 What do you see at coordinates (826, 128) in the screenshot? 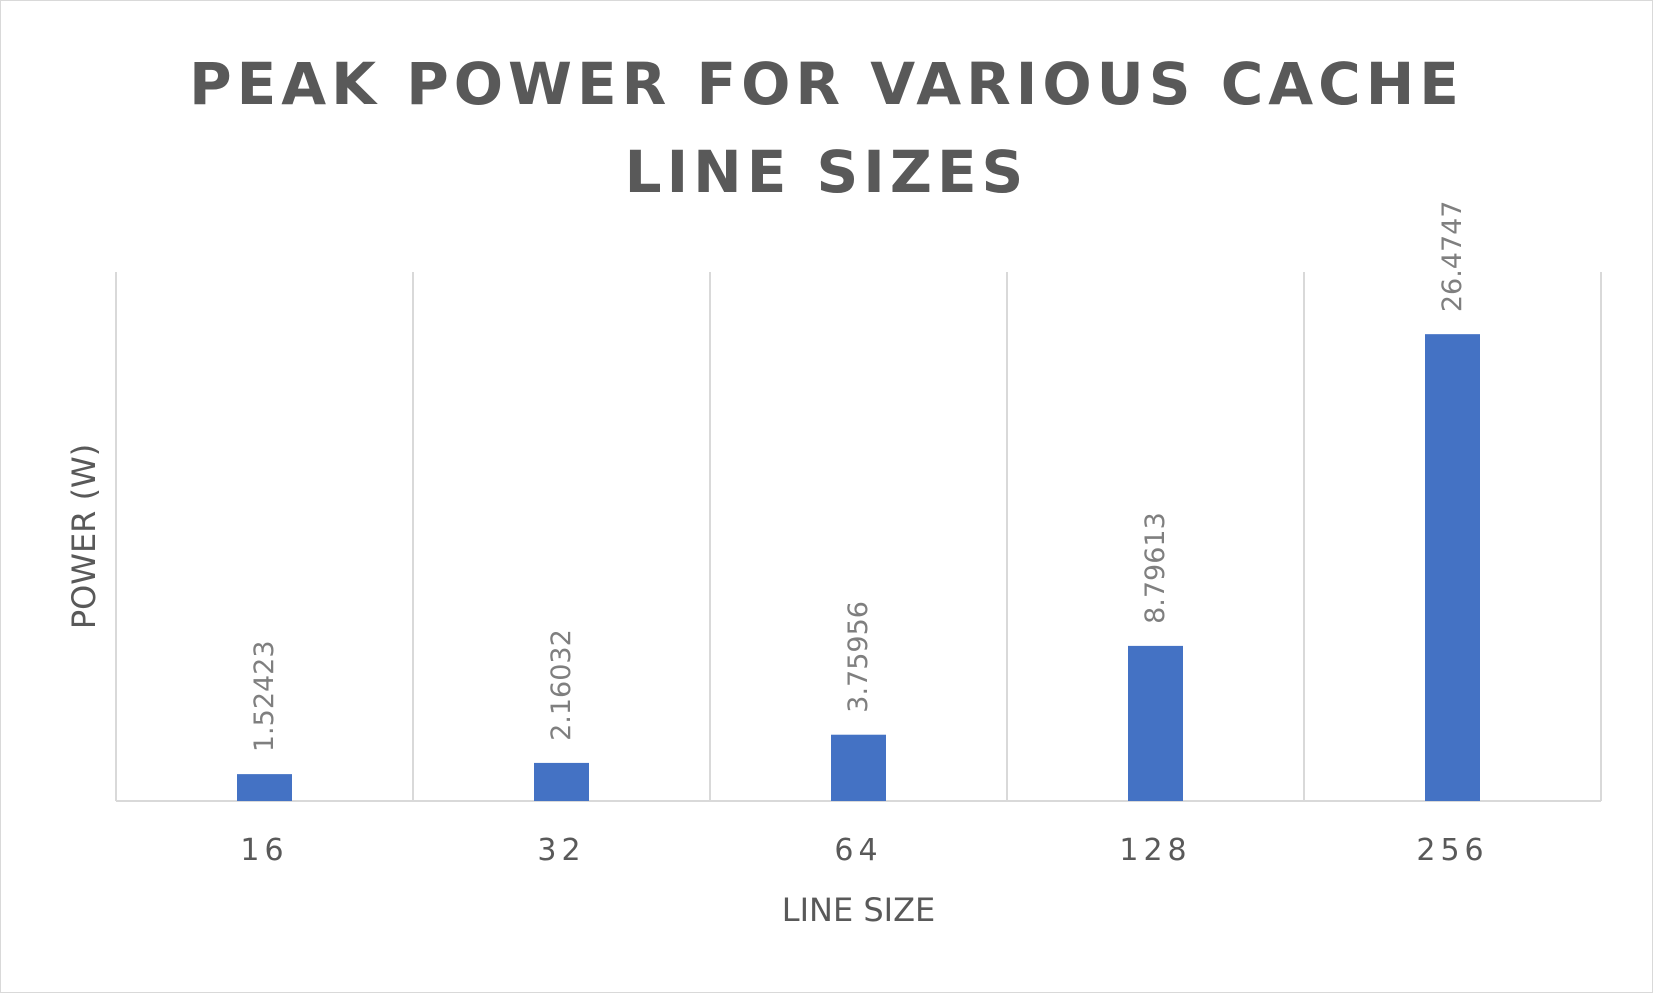
I see `chart-title: PEAK POWER FOR VARIOUS CACHE LINE SIZES` at bounding box center [826, 128].